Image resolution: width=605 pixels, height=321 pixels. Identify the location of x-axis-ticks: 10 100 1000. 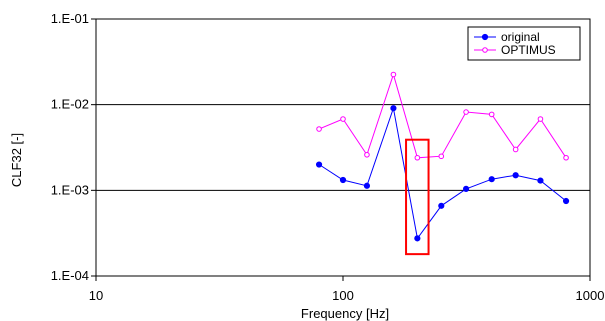
(347, 289).